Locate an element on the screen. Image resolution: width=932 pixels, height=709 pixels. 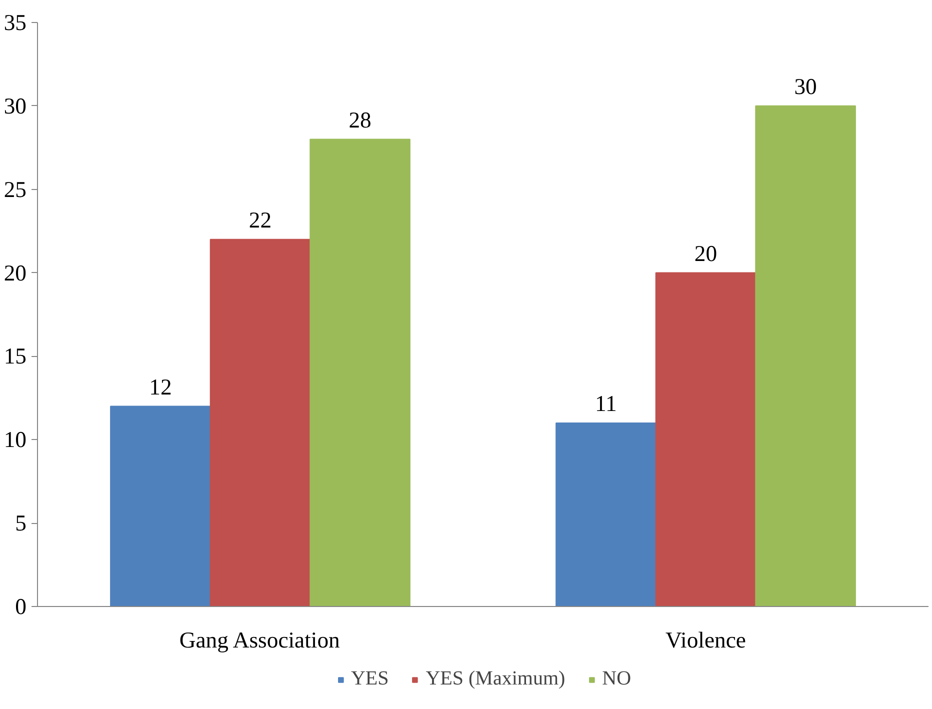
x-tick-label: Violence is located at coordinates (706, 640).